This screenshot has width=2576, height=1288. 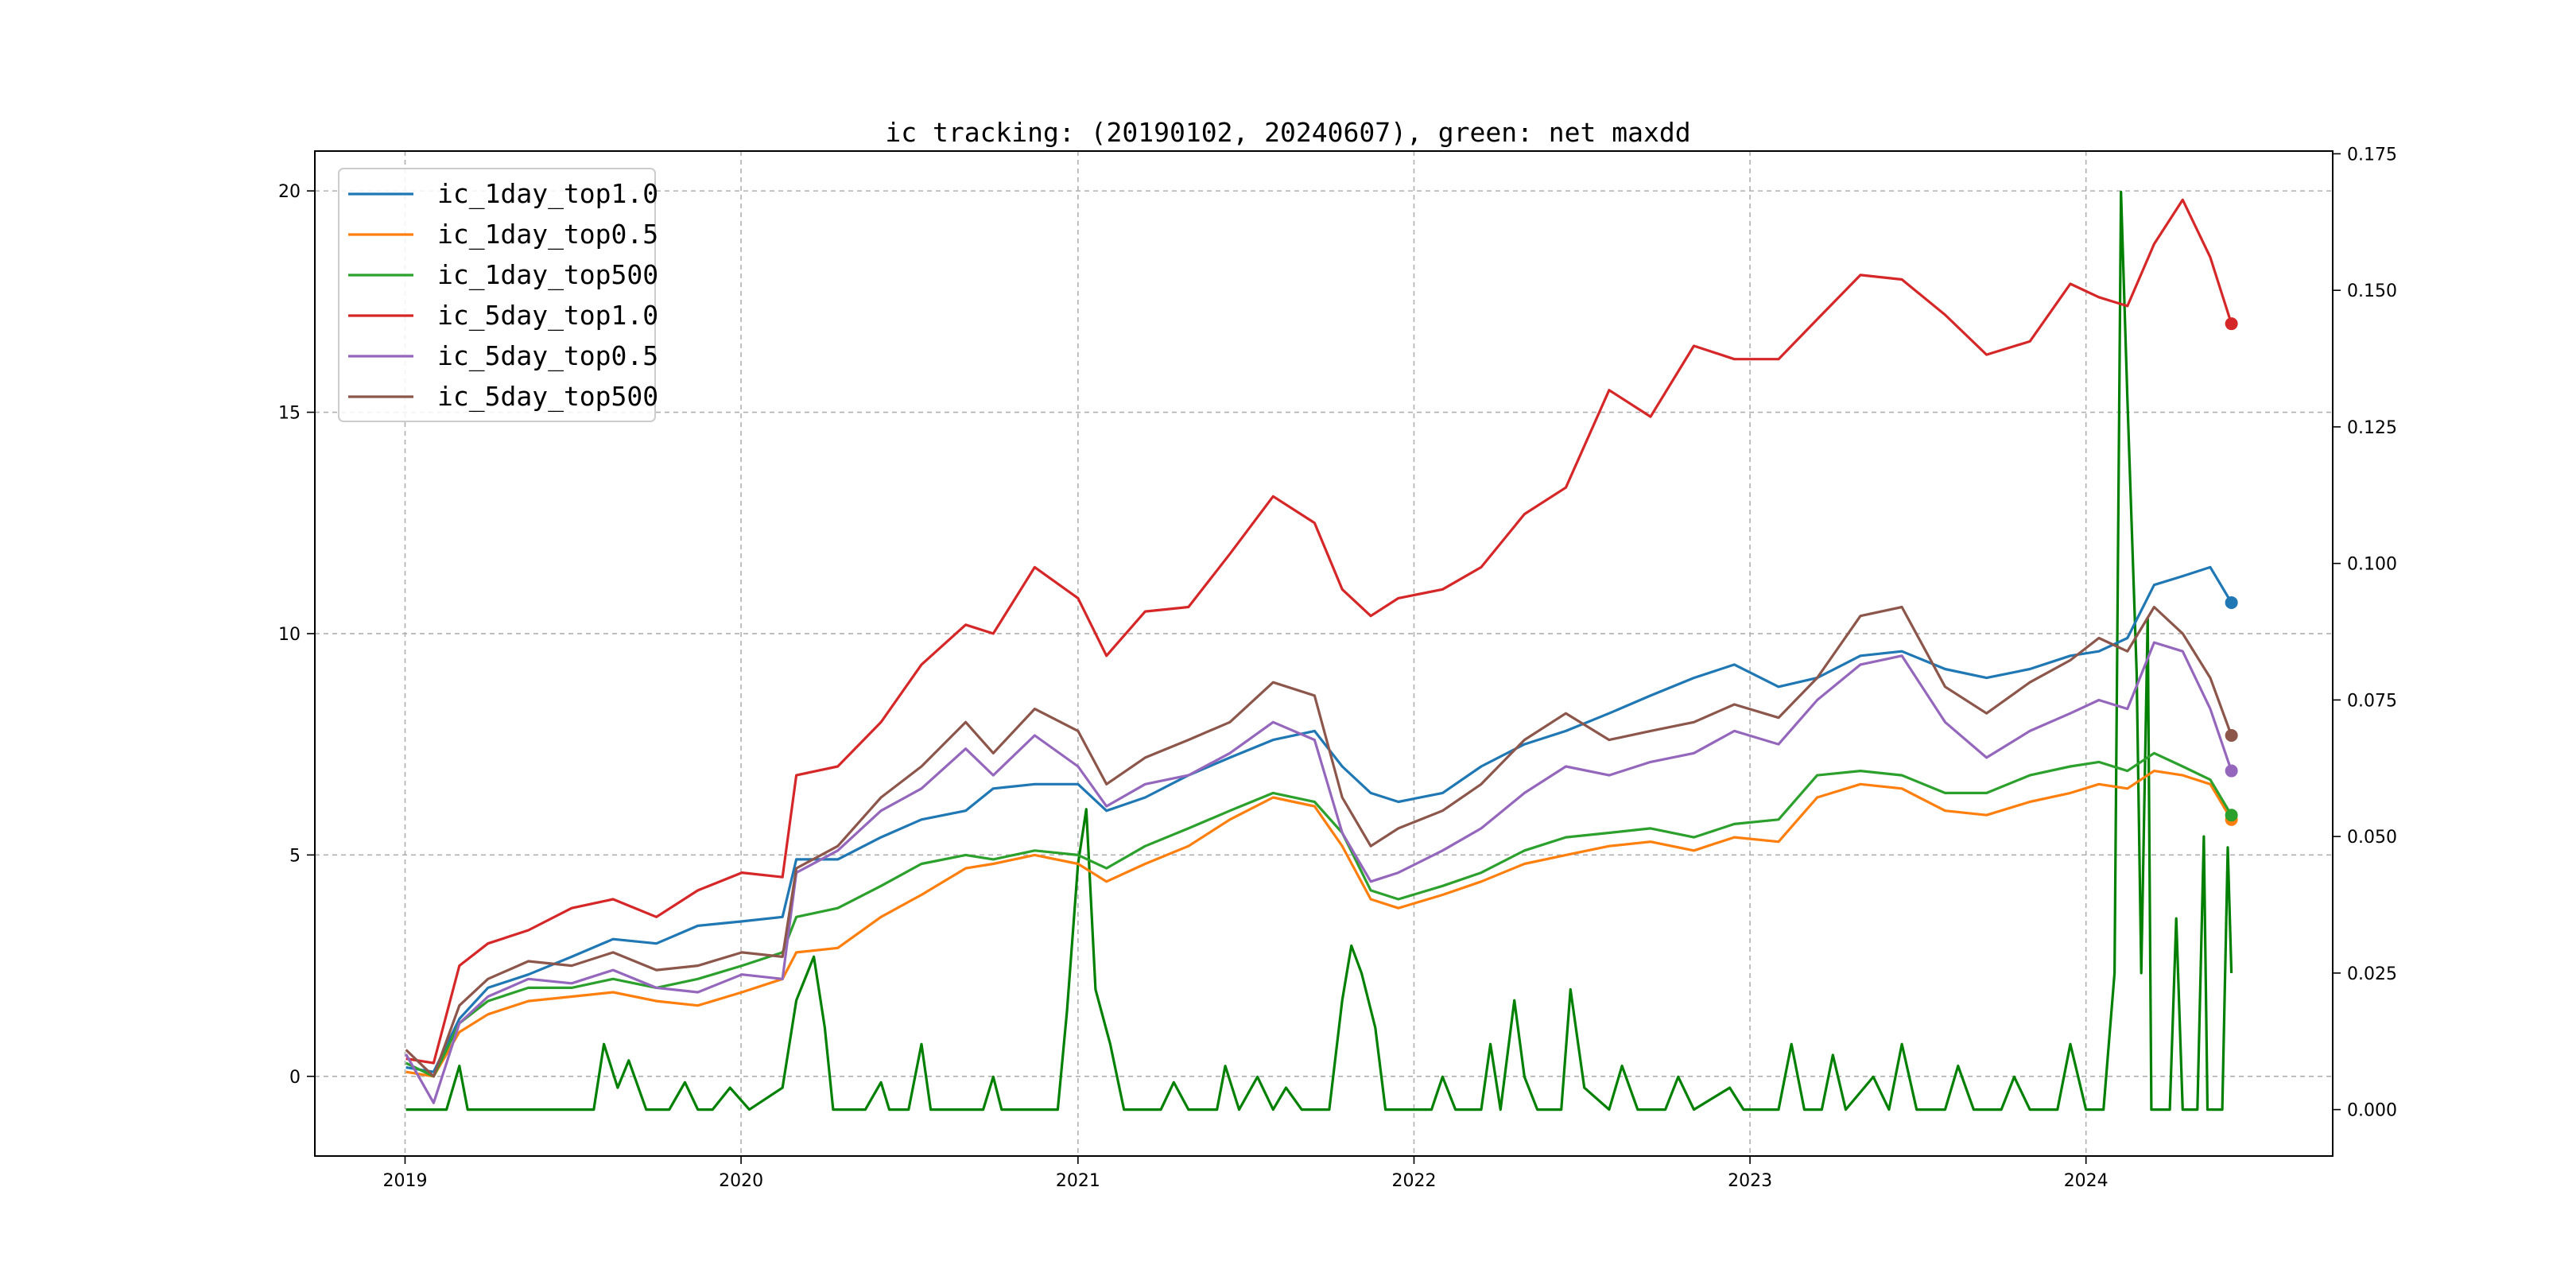 What do you see at coordinates (295, 1078) in the screenshot?
I see `y-tick-label: 0` at bounding box center [295, 1078].